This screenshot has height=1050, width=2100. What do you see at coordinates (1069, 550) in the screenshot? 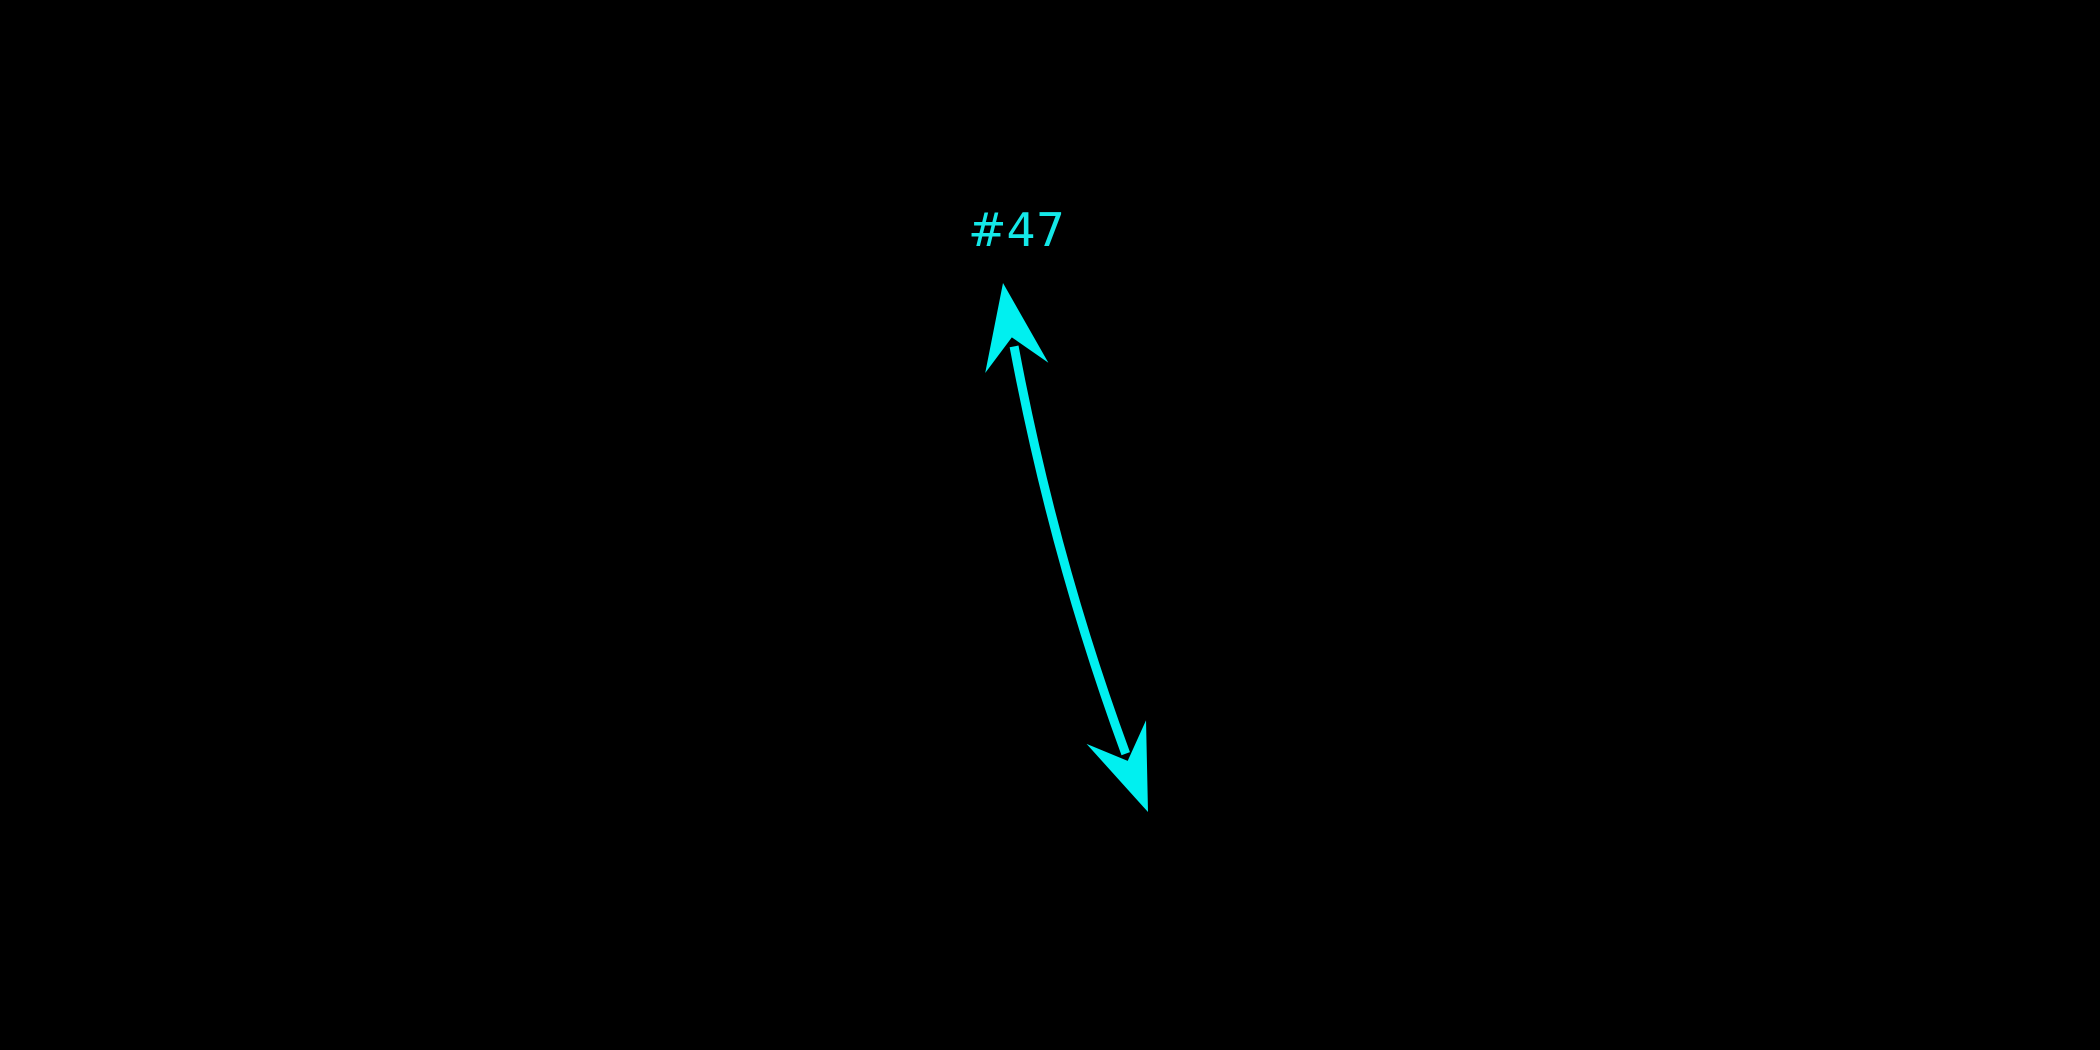
I see `arrow-shaft` at bounding box center [1069, 550].